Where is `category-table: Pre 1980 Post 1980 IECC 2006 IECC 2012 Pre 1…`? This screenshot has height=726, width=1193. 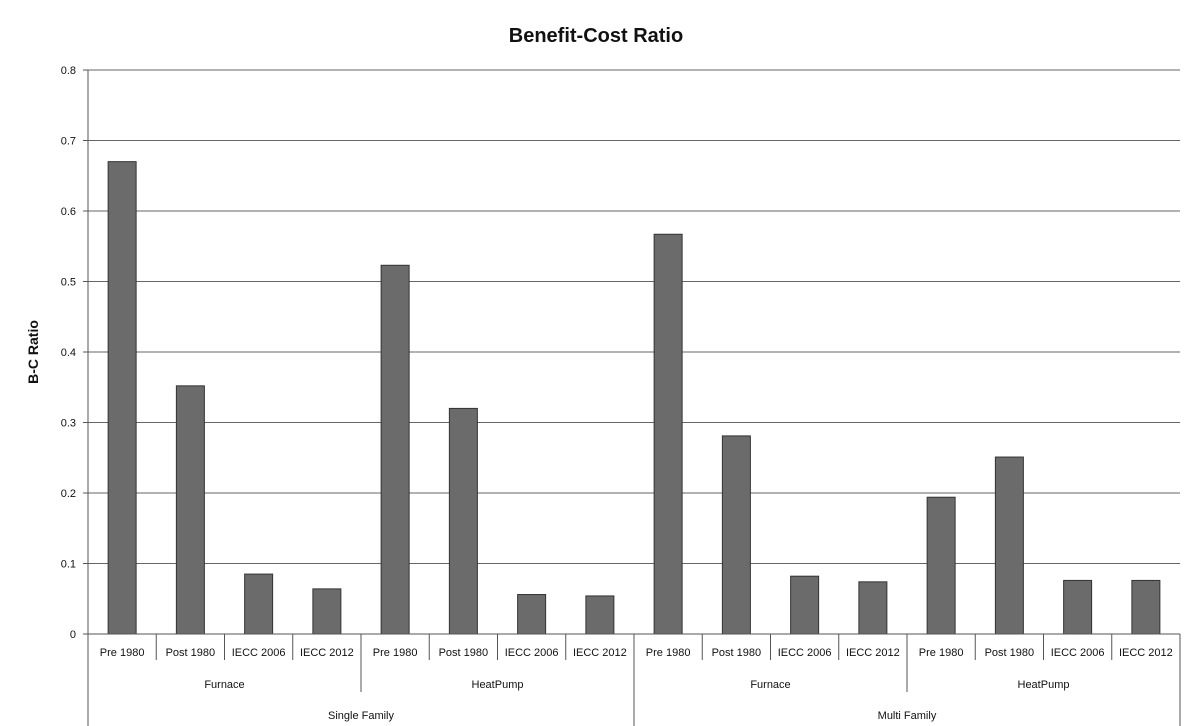 category-table: Pre 1980 Post 1980 IECC 2006 IECC 2012 Pre 1… is located at coordinates (634, 679).